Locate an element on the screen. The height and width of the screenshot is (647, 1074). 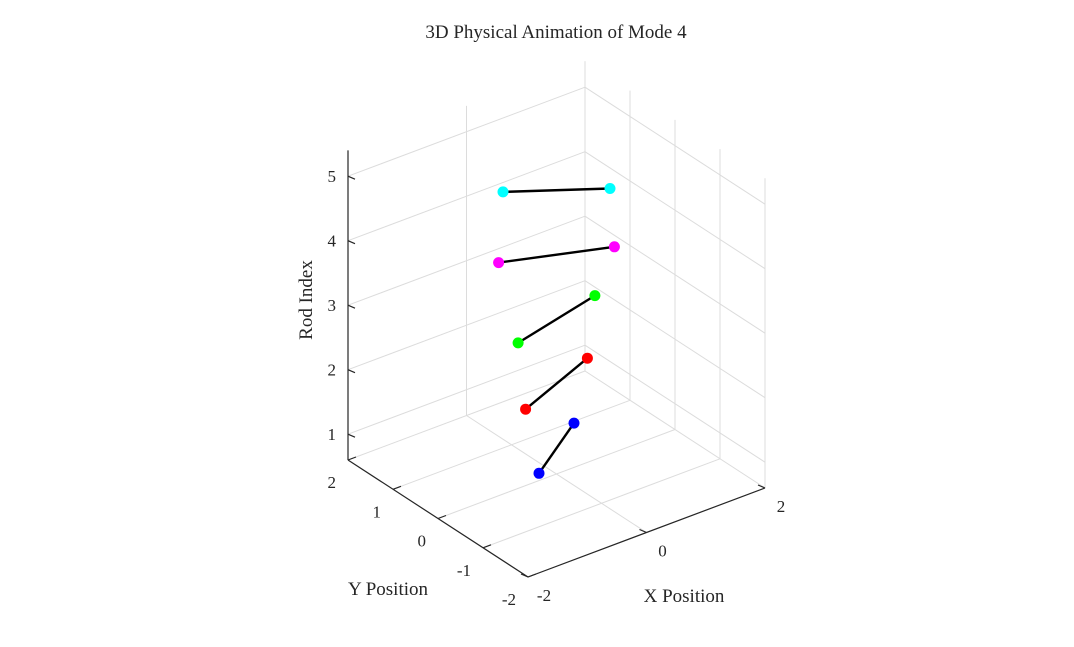
z-tick-label: 5 is located at coordinates (332, 176).